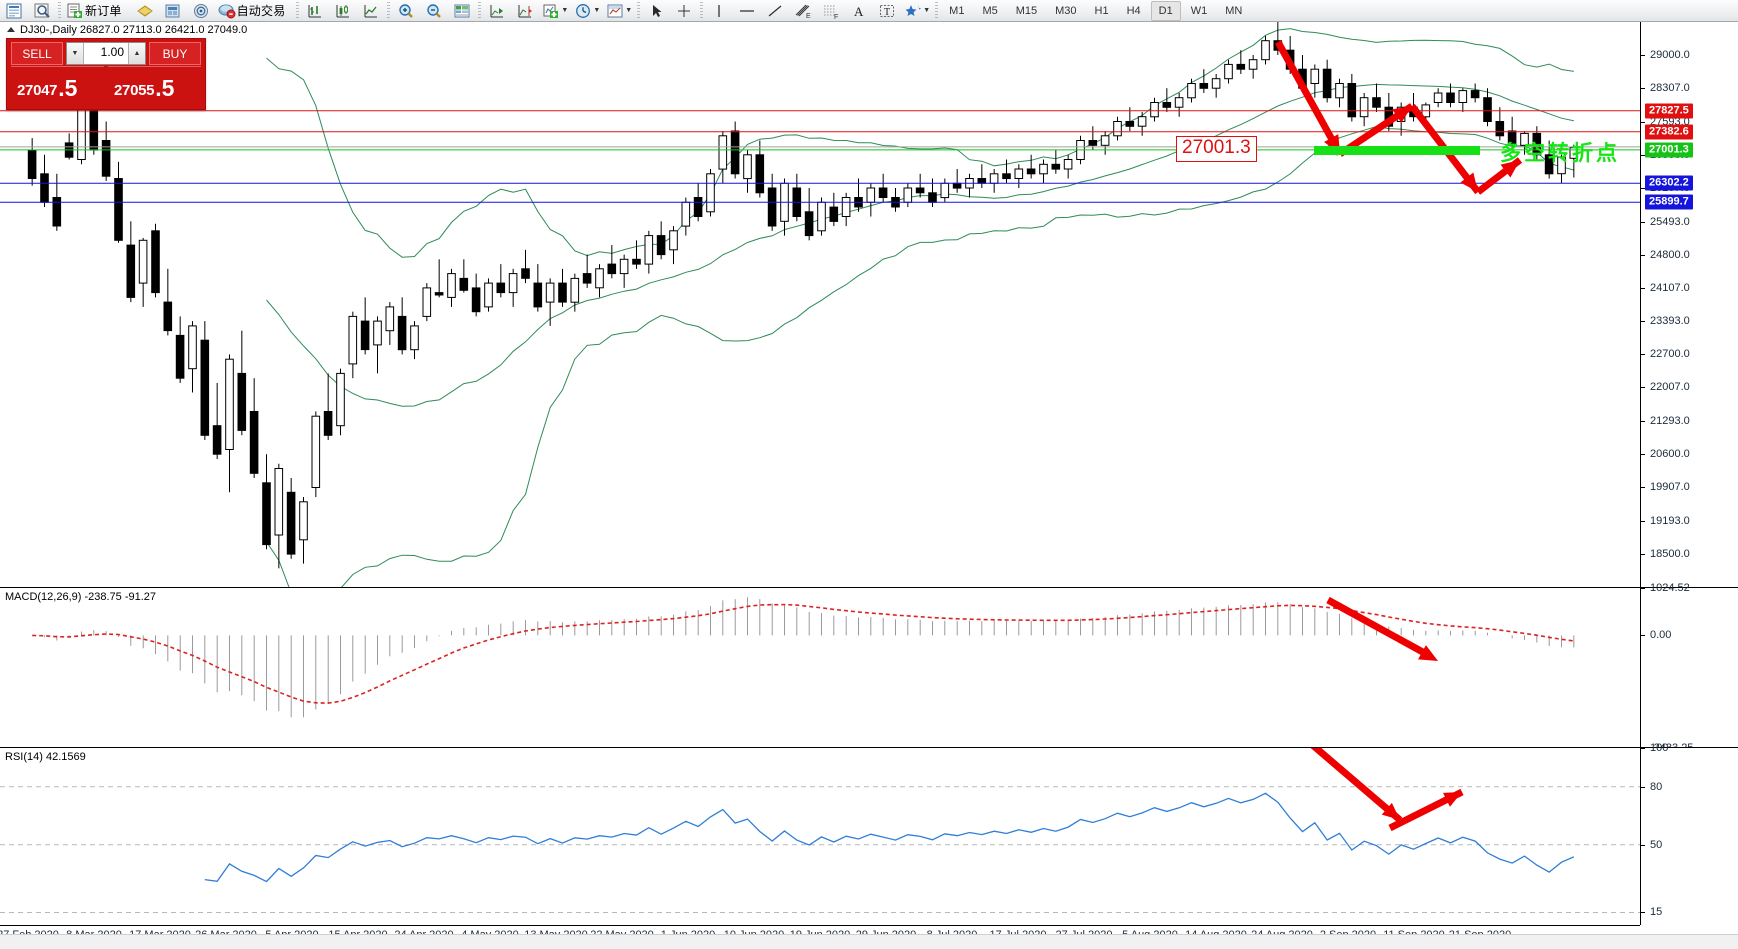 The height and width of the screenshot is (949, 1738). Describe the element at coordinates (1669, 132) in the screenshot. I see `price-level-tag: 27382.6` at that location.